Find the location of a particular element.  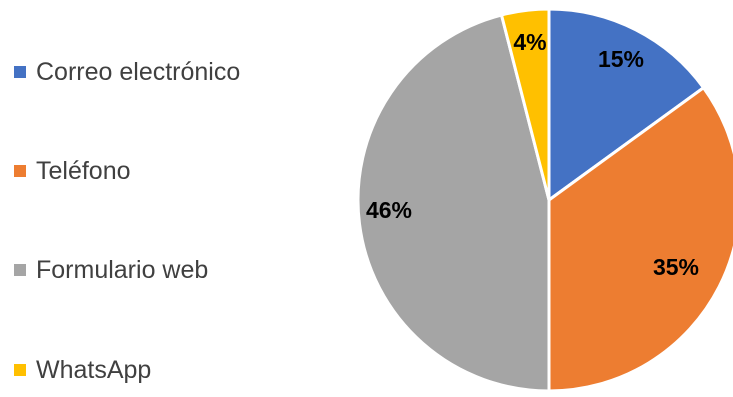

legend-swatch-telefono is located at coordinates (20, 171).